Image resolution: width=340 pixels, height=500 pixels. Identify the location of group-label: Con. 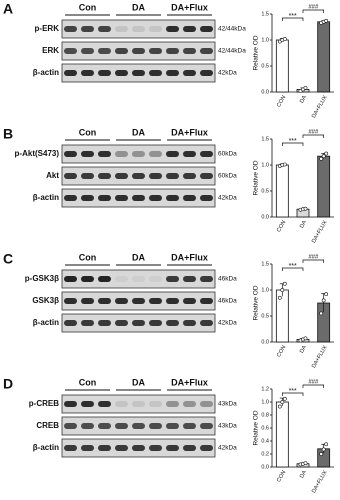
(88, 257).